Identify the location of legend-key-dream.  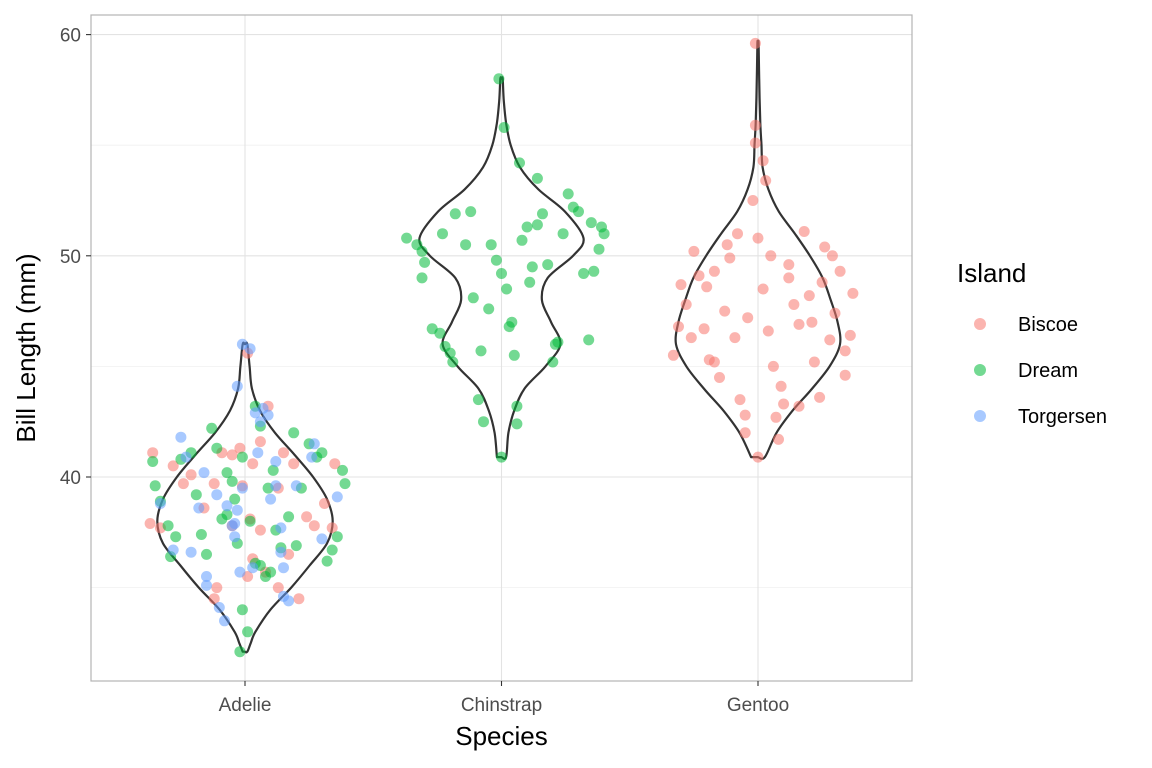
(980, 370).